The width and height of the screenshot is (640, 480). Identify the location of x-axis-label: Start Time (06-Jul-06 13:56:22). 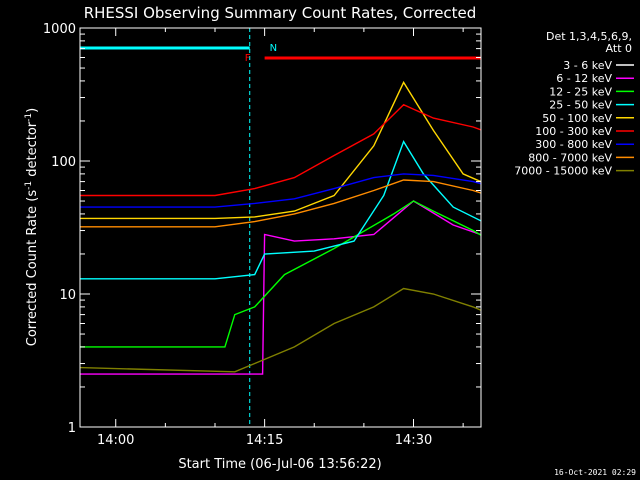
(279, 464).